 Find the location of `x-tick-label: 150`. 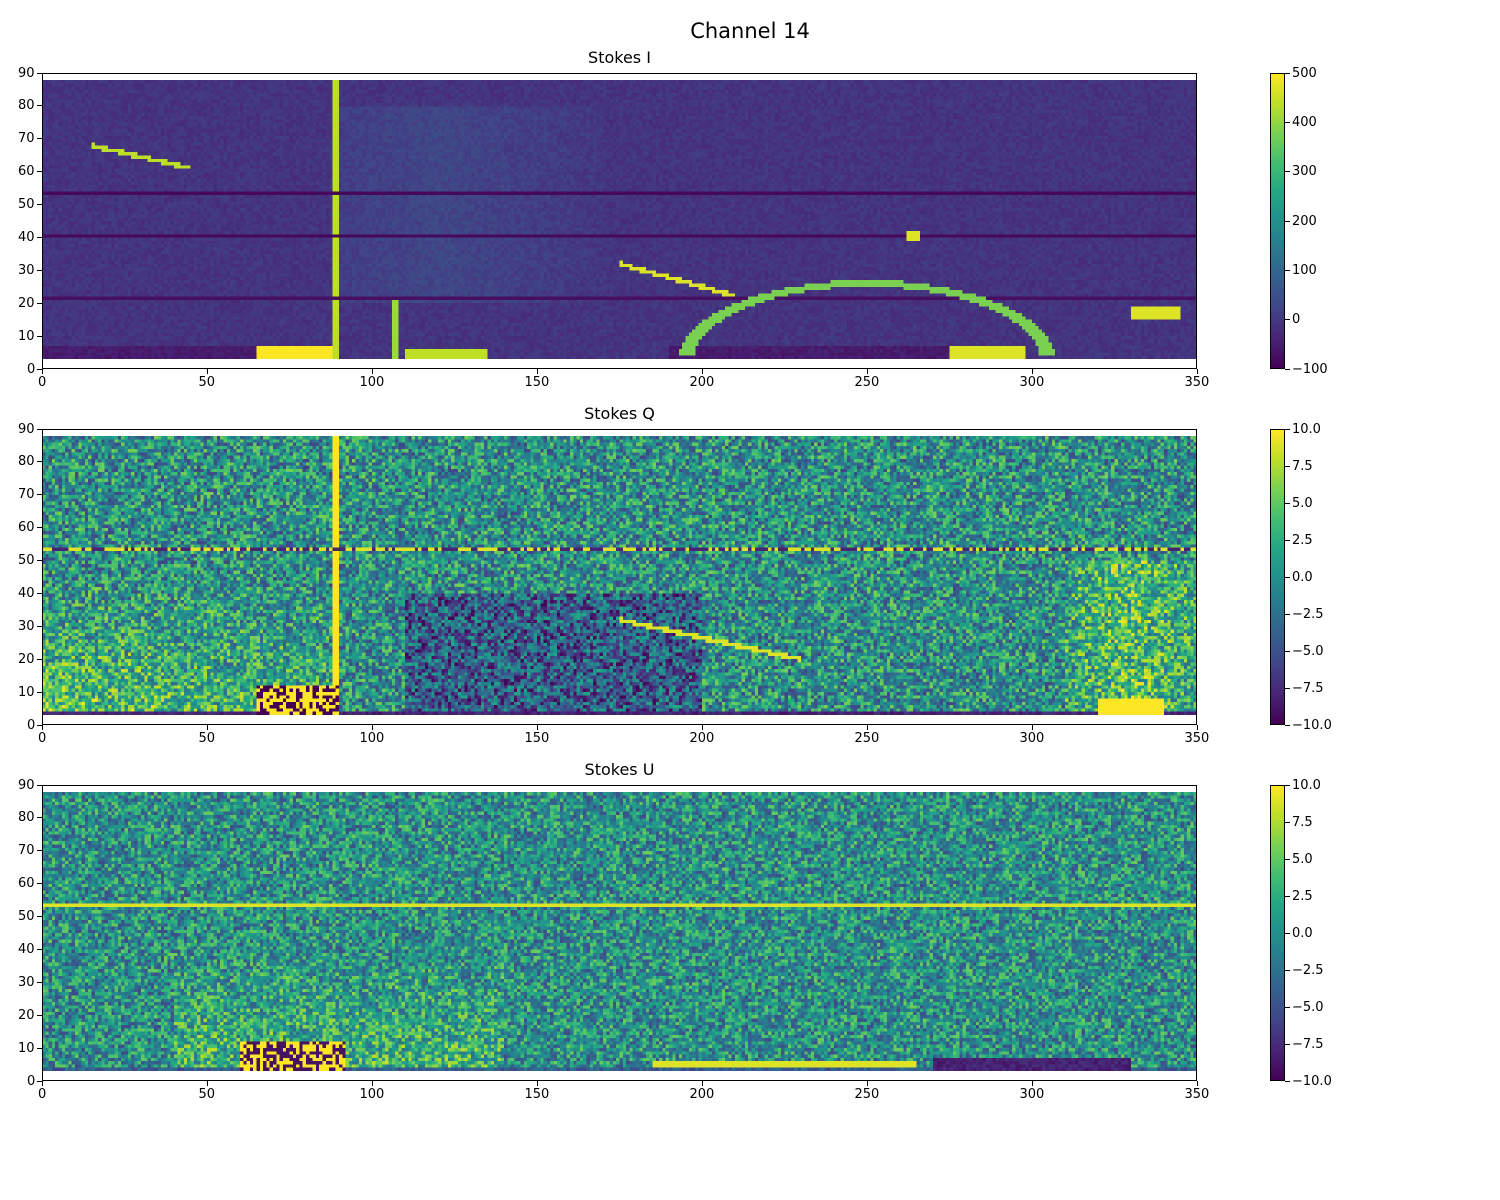

x-tick-label: 150 is located at coordinates (537, 1094).